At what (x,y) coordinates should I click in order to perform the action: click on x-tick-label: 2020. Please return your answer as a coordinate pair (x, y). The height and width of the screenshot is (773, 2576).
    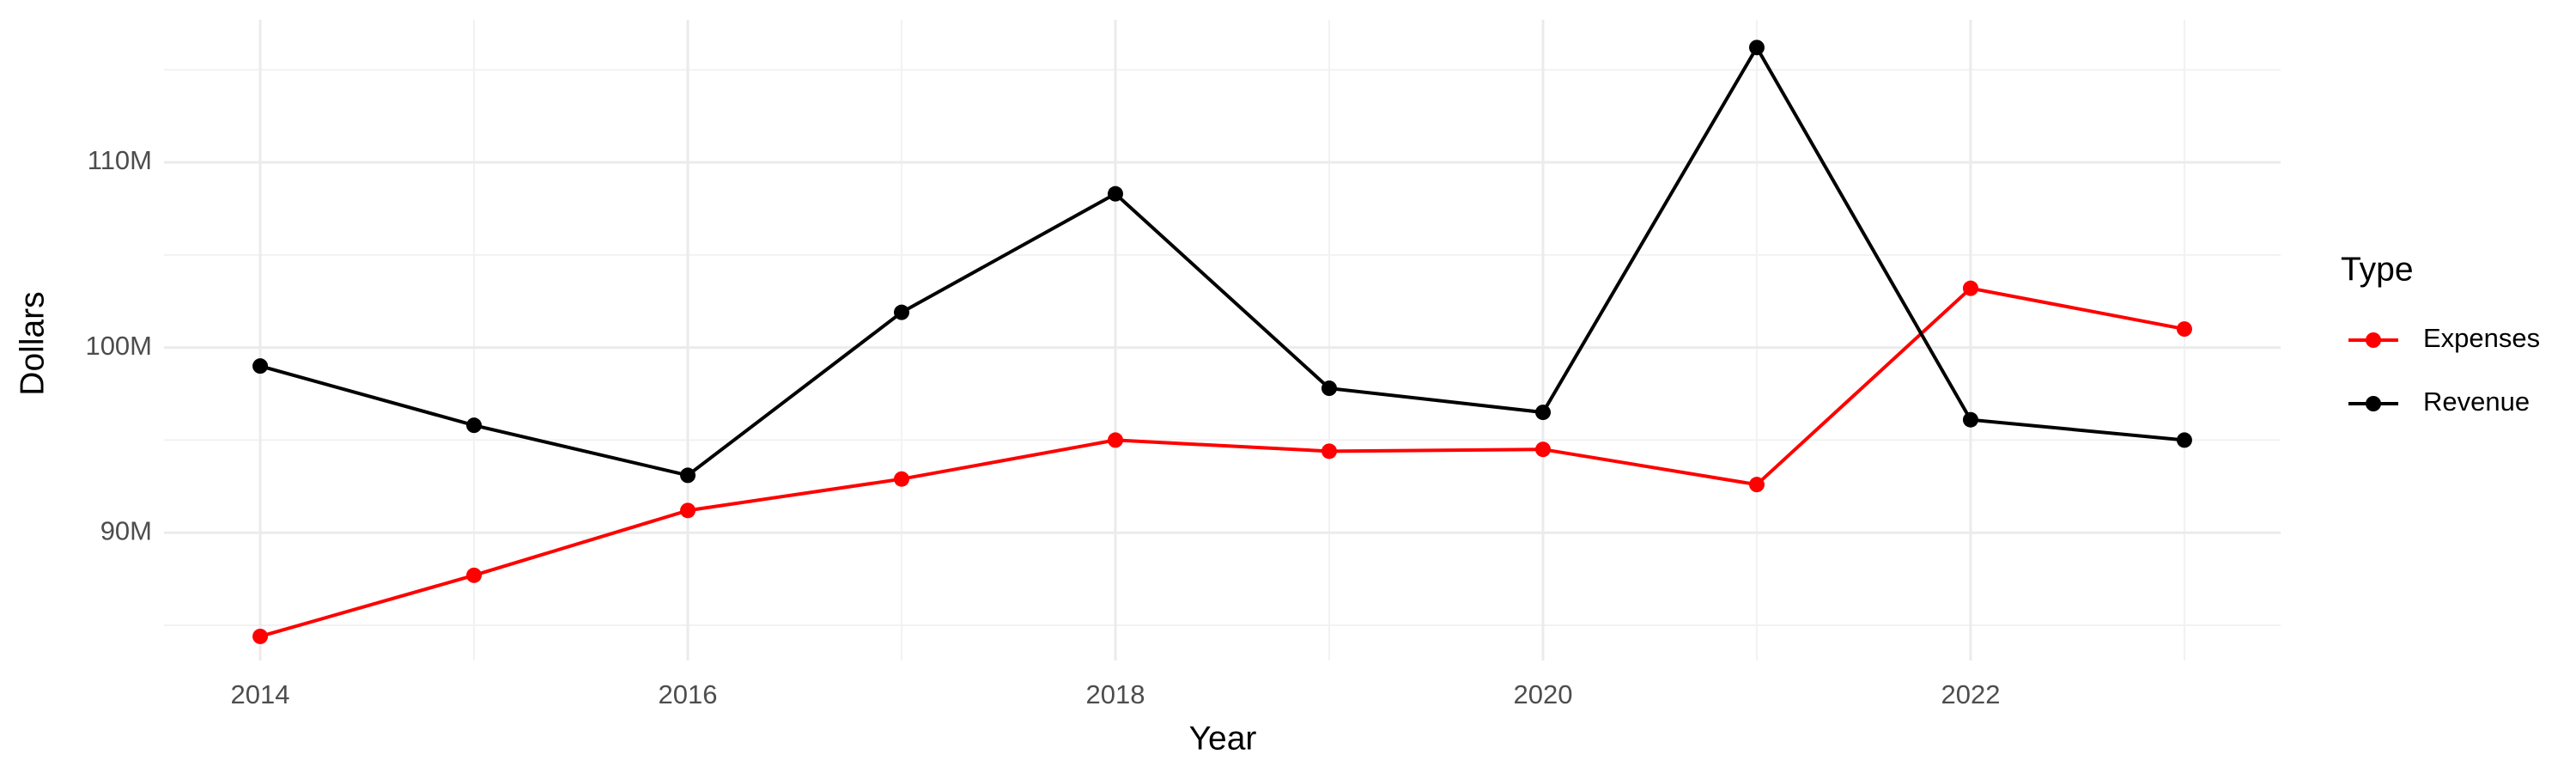
    Looking at the image, I should click on (1543, 694).